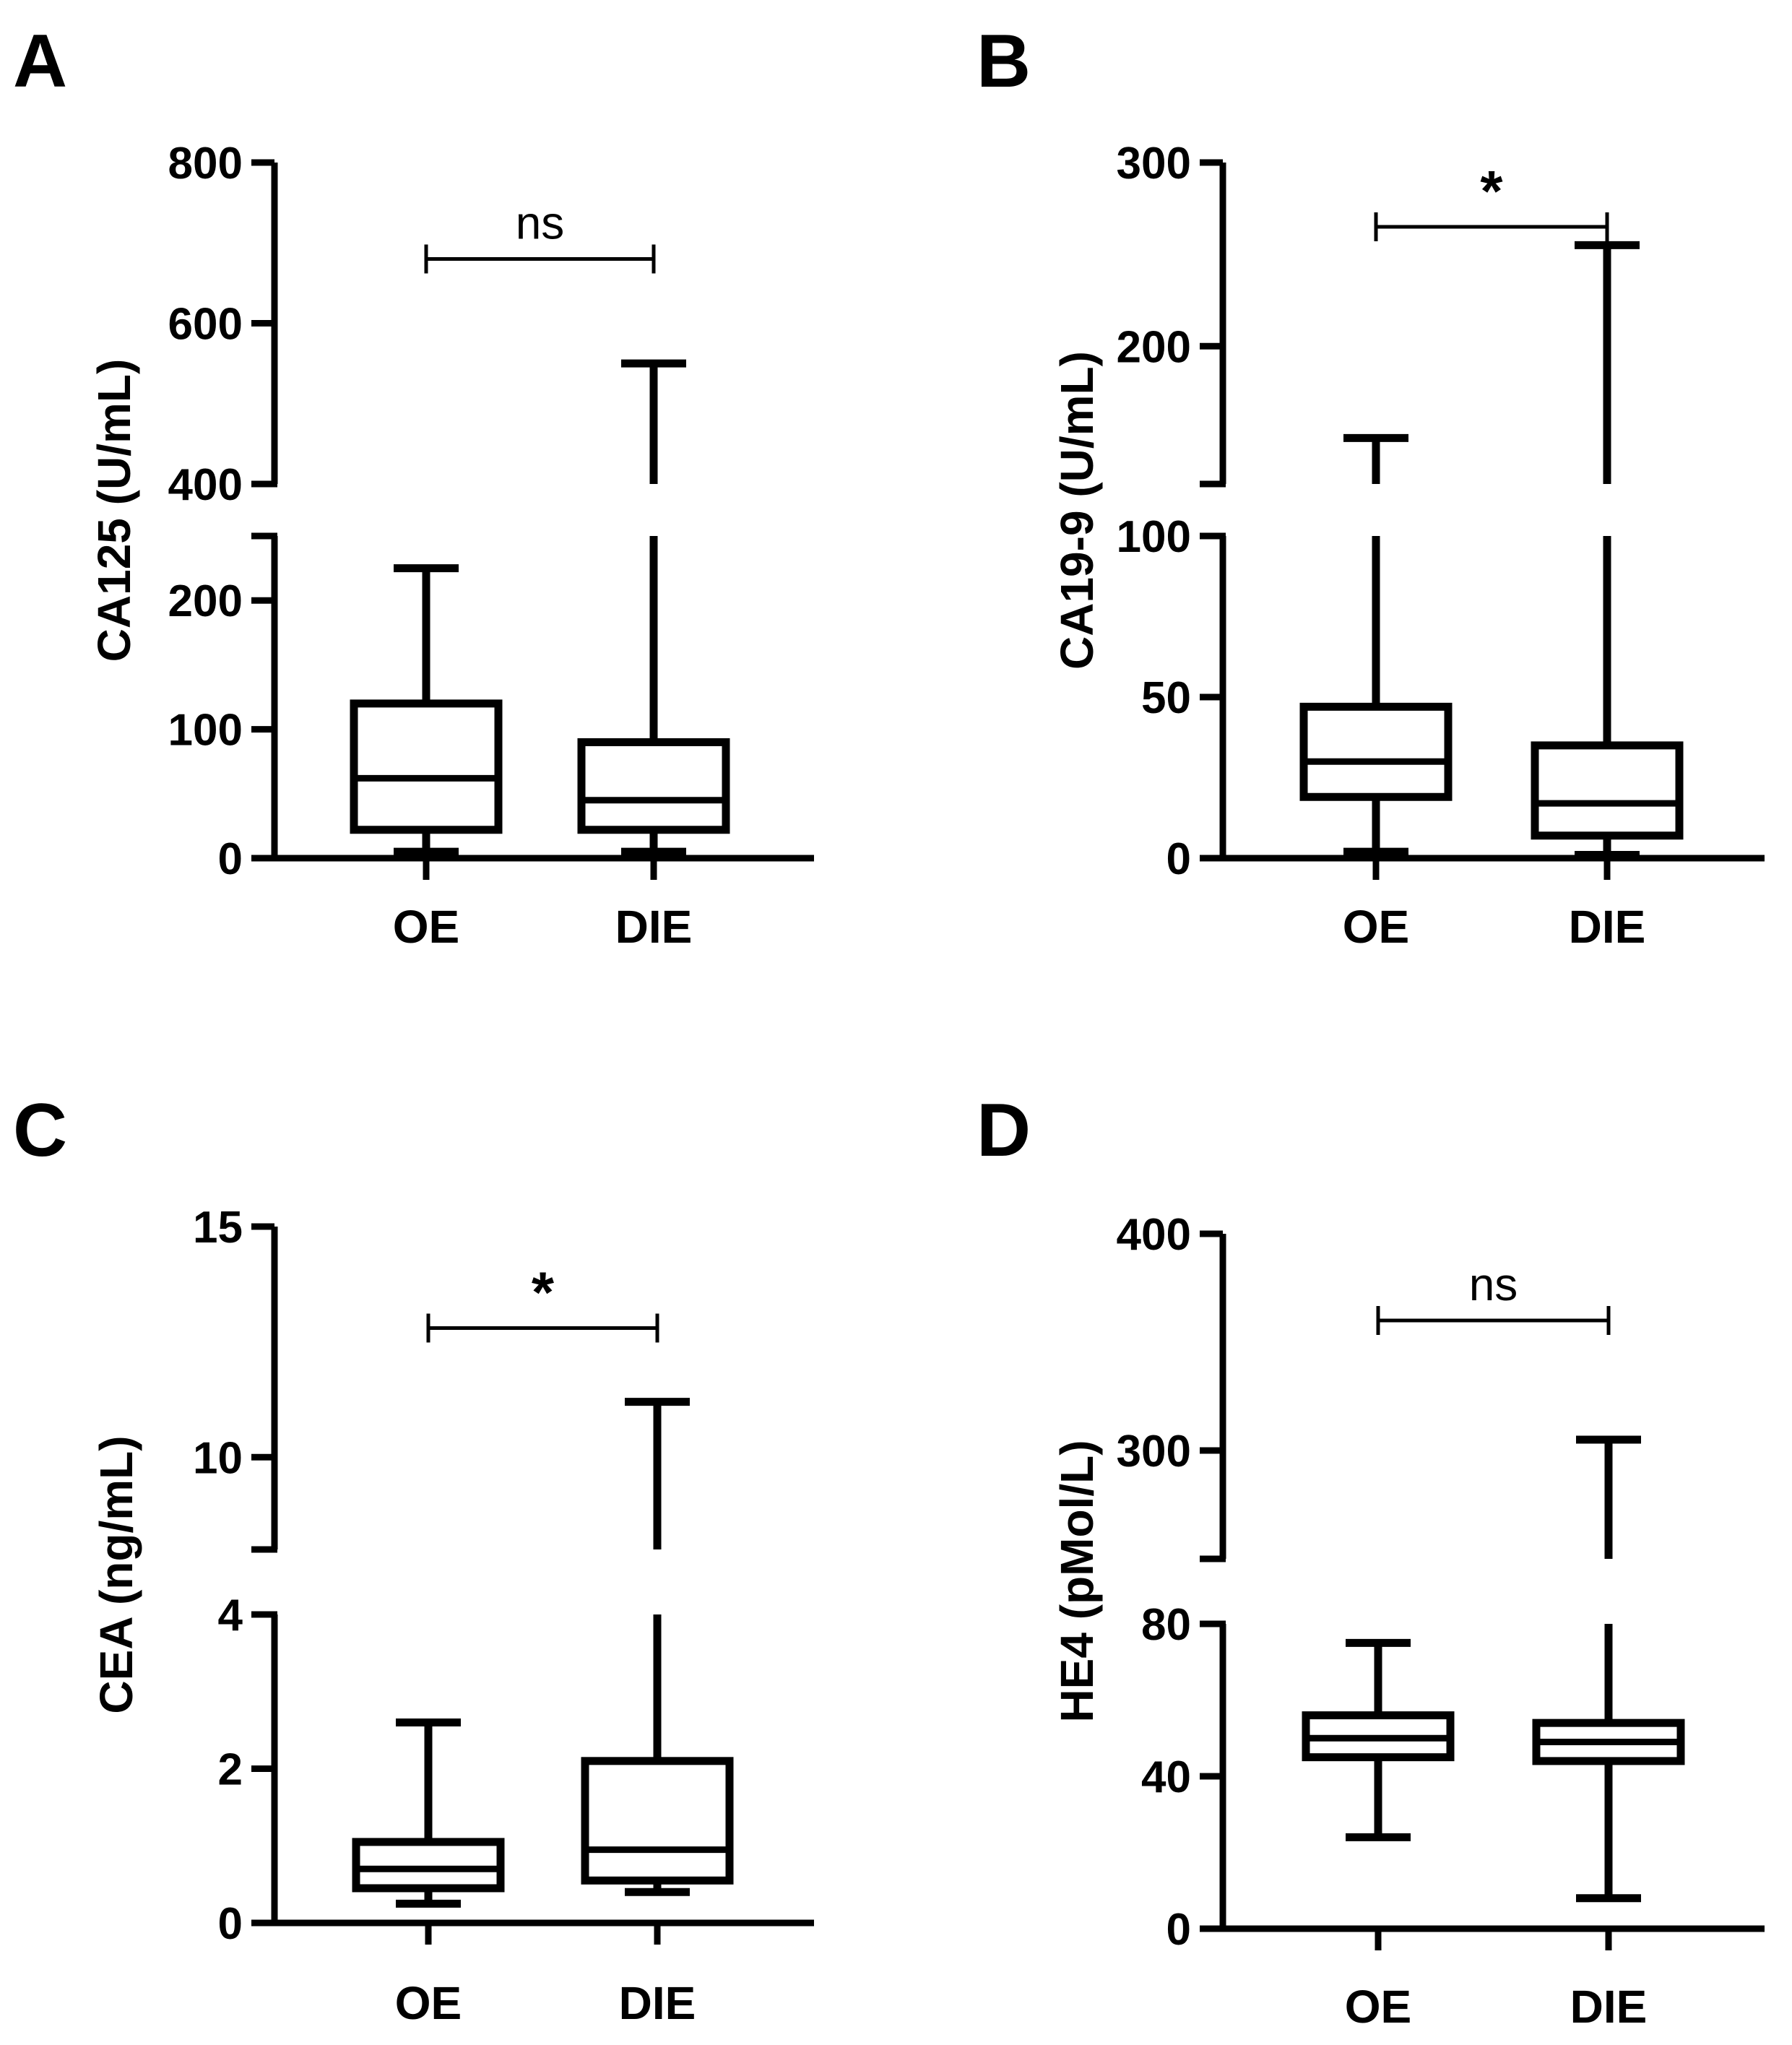  What do you see at coordinates (1077, 510) in the screenshot?
I see `y-axis-title: CA19-9 (U/mL)` at bounding box center [1077, 510].